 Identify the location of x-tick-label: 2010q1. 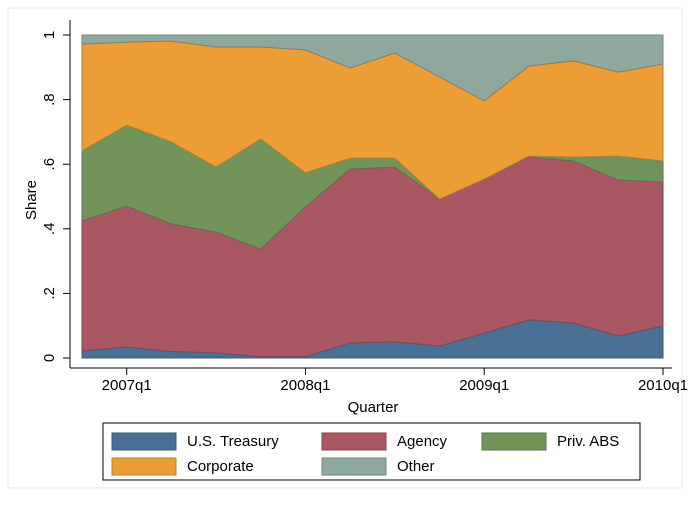
(663, 385).